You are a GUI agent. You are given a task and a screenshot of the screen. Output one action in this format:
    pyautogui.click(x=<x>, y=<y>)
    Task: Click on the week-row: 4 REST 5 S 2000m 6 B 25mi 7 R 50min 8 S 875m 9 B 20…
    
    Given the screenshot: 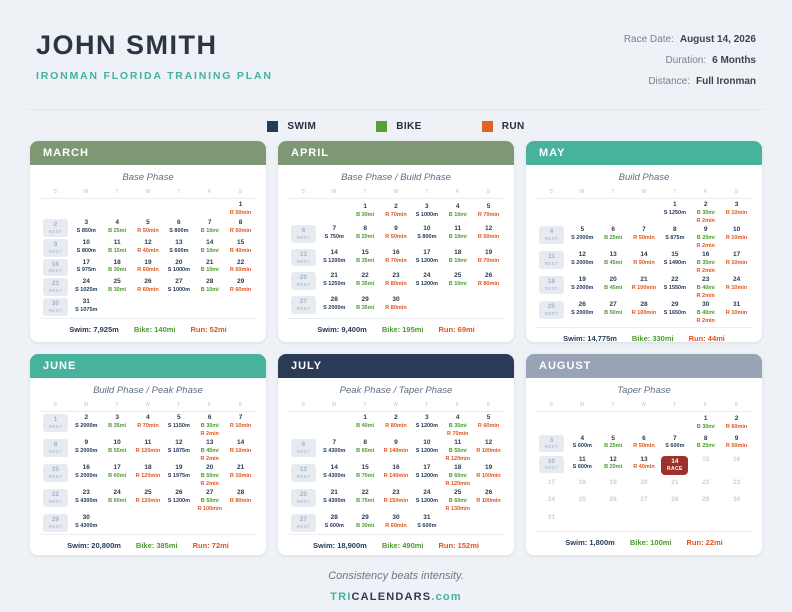 What is the action you would take?
    pyautogui.click(x=644, y=237)
    